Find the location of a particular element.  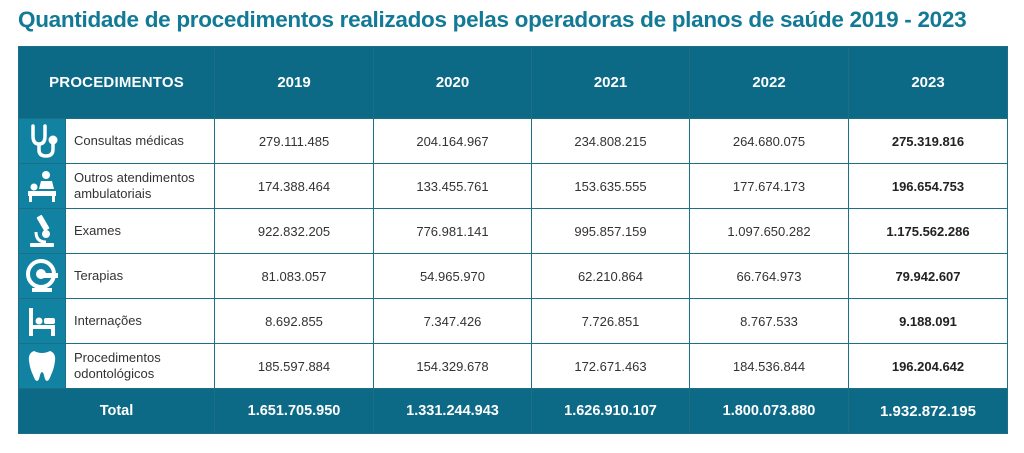

total-value-2023: 1.932.872.195 is located at coordinates (928, 411).